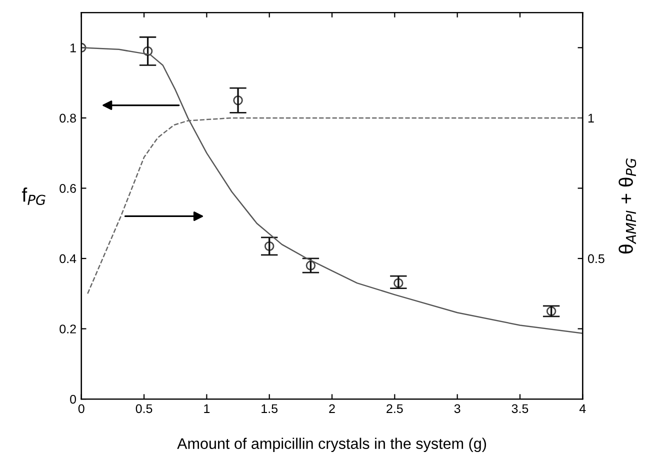  I want to click on y-tick-label: 0.6, so click(68, 188).